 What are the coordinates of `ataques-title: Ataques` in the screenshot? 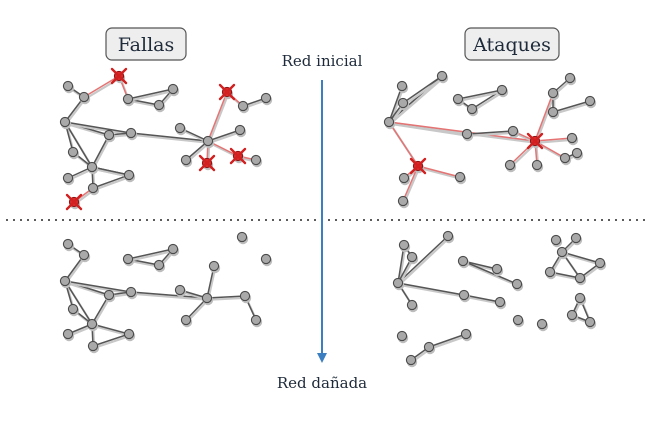 It's located at (511, 45).